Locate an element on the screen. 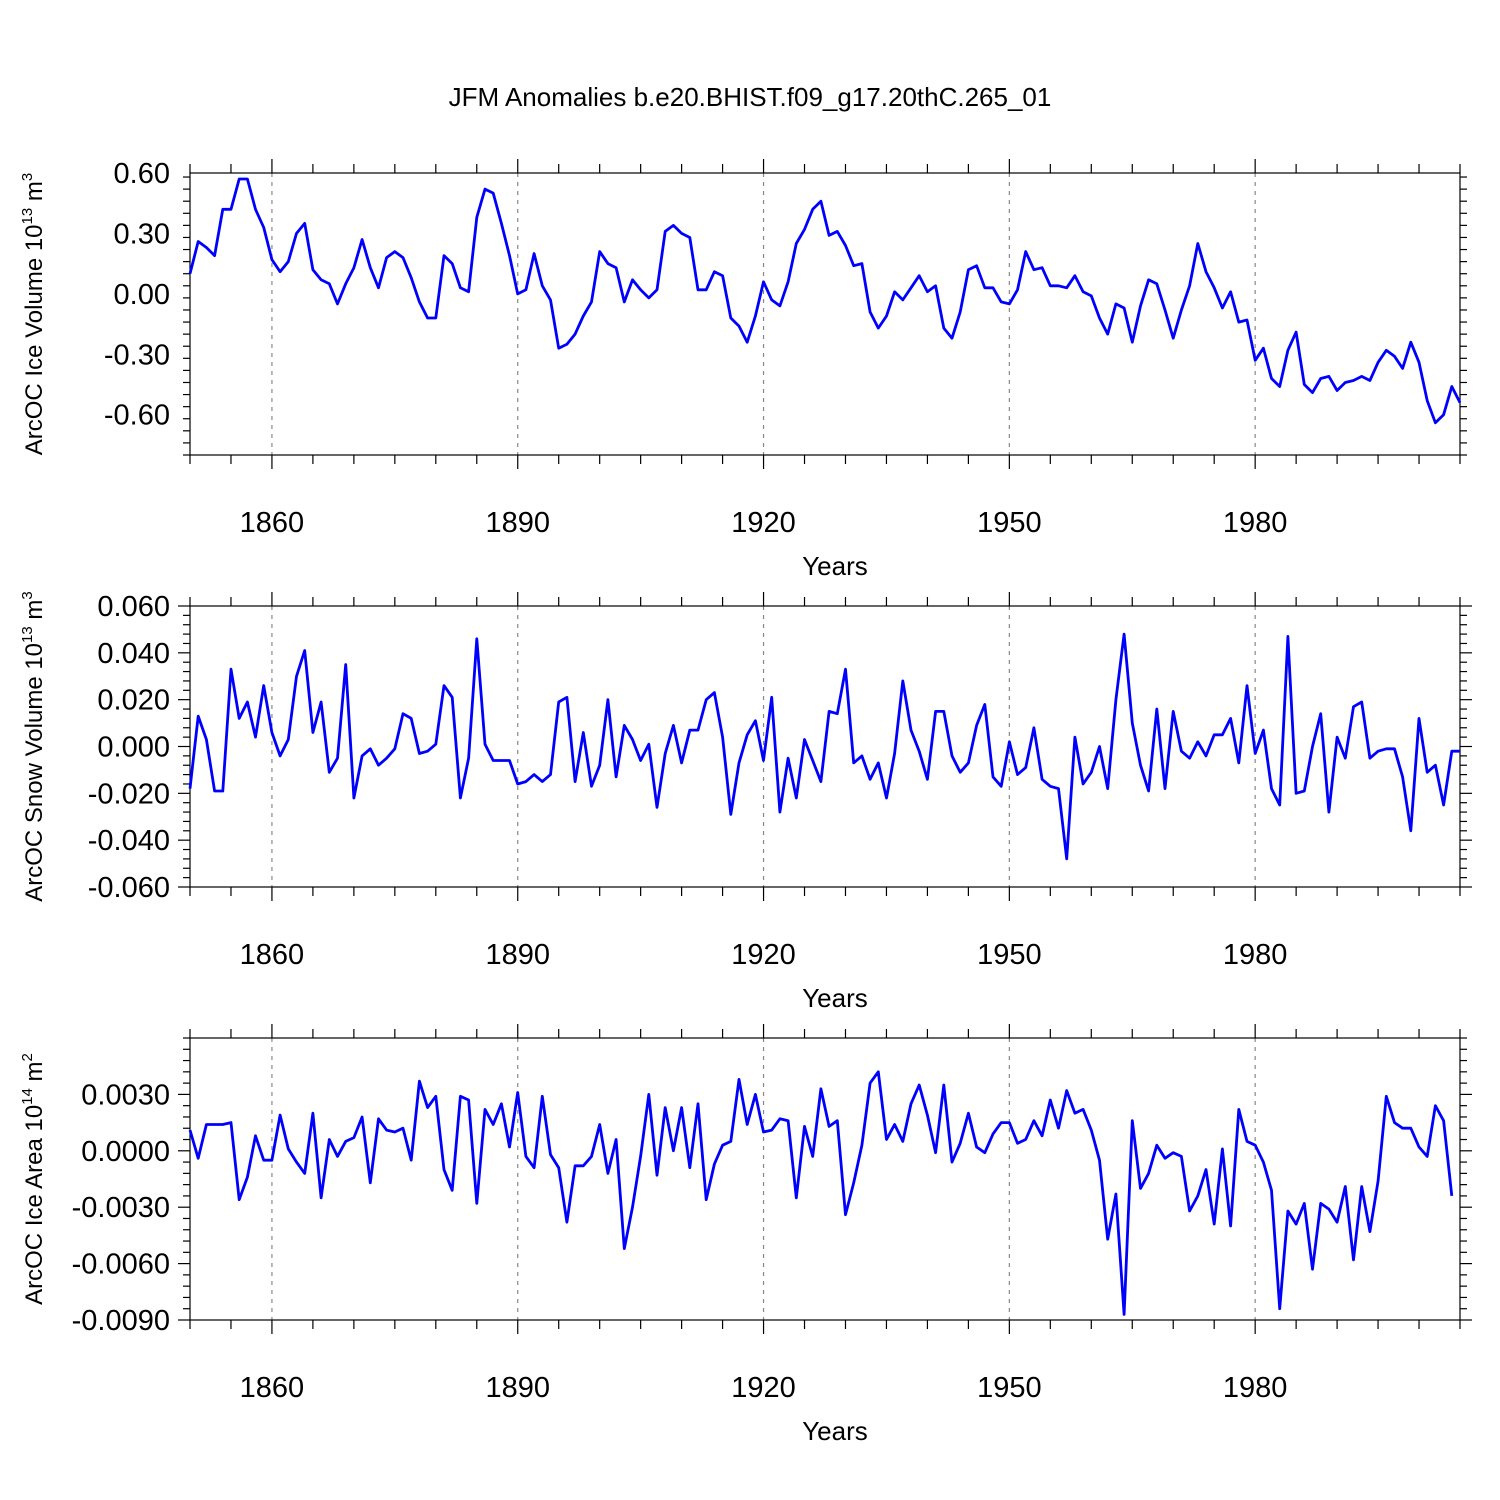 The image size is (1500, 1500). y-tick-label: 0.020 is located at coordinates (133, 701).